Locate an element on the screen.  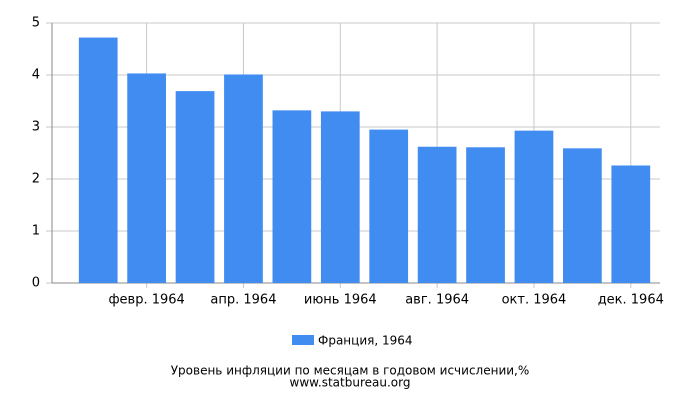
y-tick-label: 3 is located at coordinates (36, 127).